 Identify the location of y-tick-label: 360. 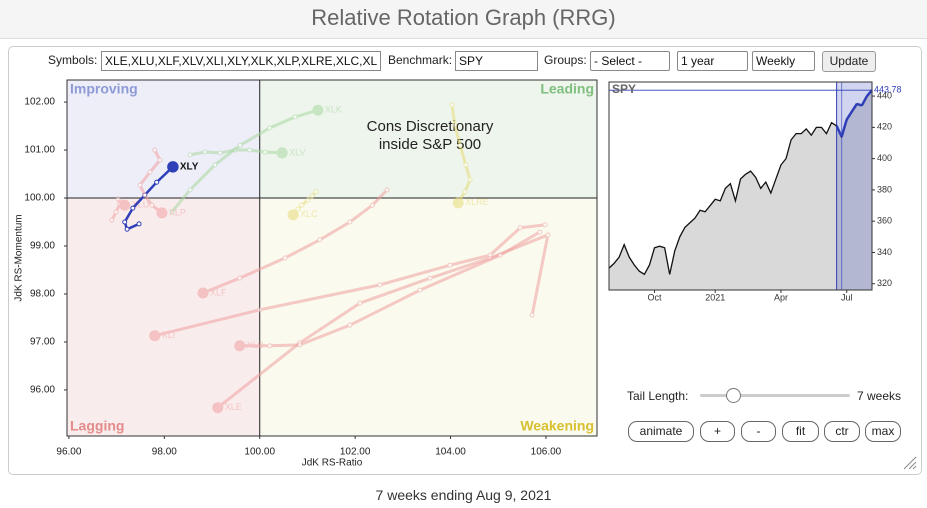
(884, 221).